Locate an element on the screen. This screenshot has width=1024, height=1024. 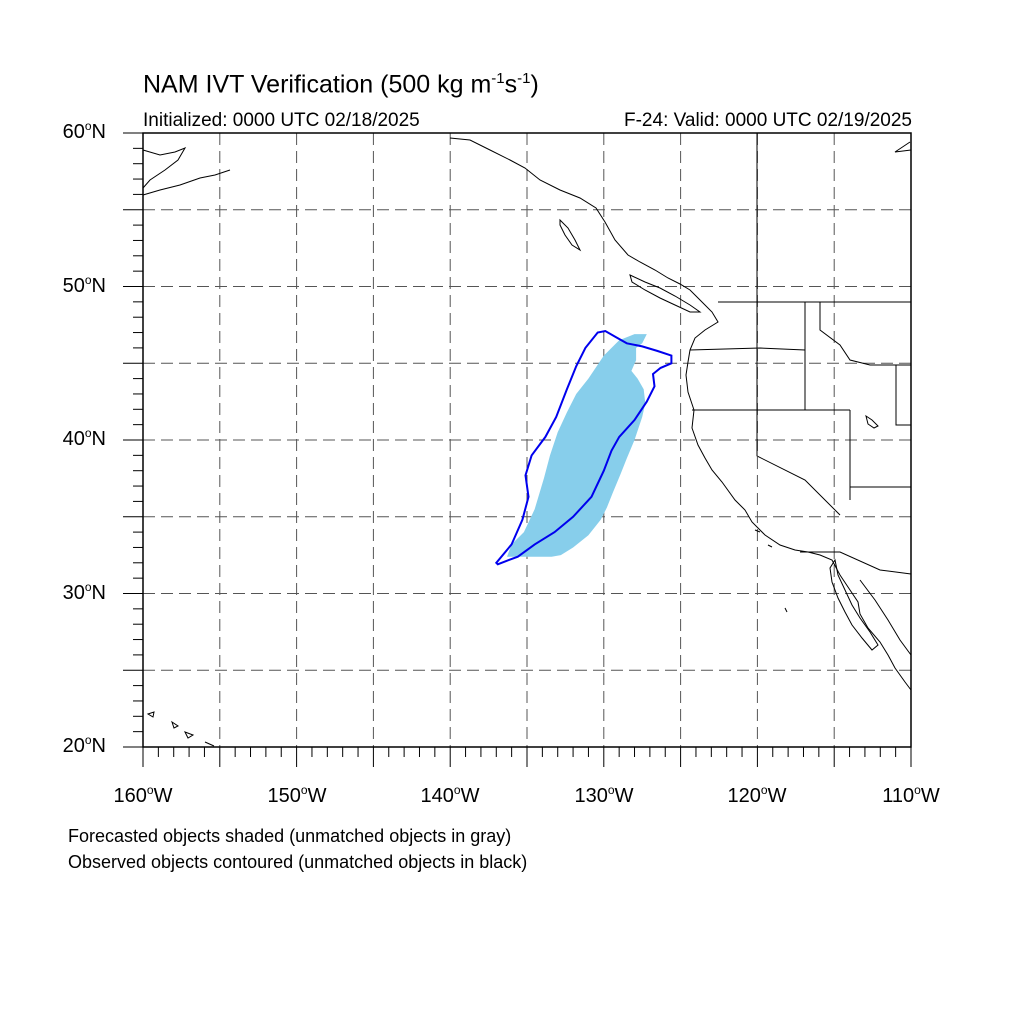
hawaii-islands is located at coordinates (180, 729).